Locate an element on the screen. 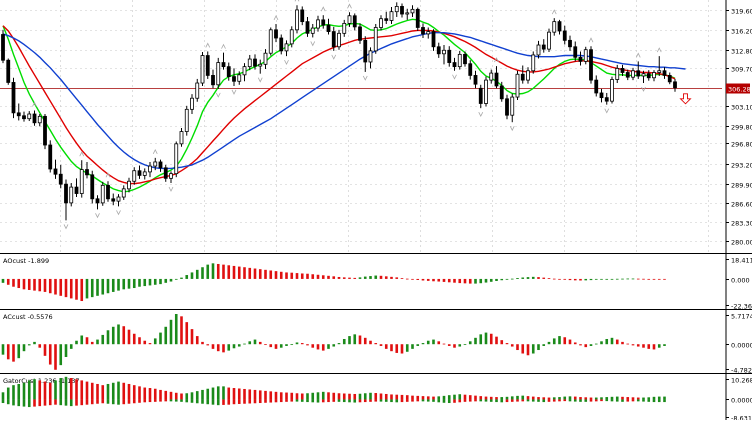 The height and width of the screenshot is (424, 752). indicator-tick-label: 0.0000 is located at coordinates (741, 401).